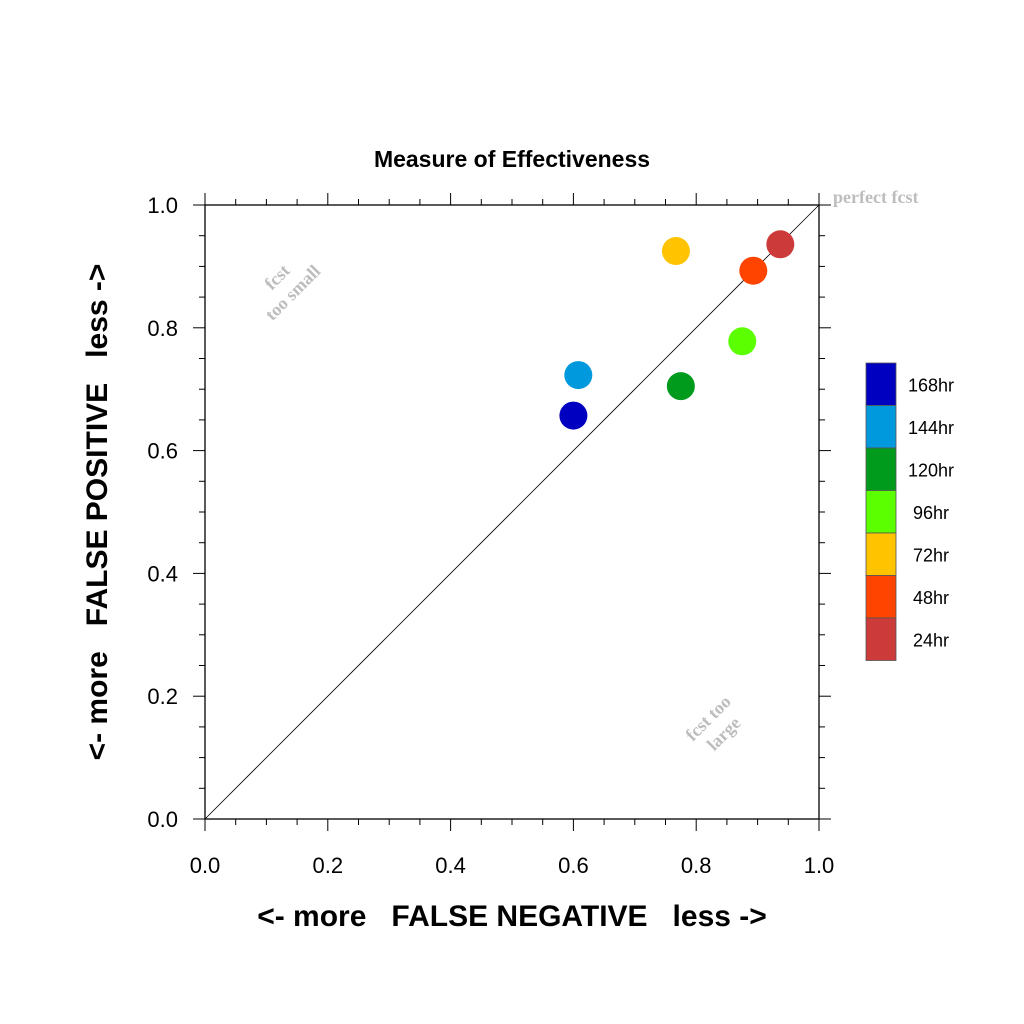  I want to click on legend-label-168hr: 168hr, so click(931, 385).